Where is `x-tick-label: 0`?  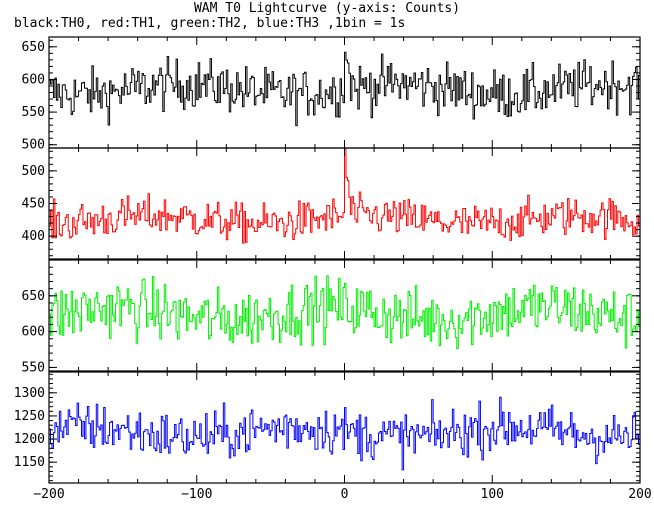
x-tick-label: 0 is located at coordinates (345, 494).